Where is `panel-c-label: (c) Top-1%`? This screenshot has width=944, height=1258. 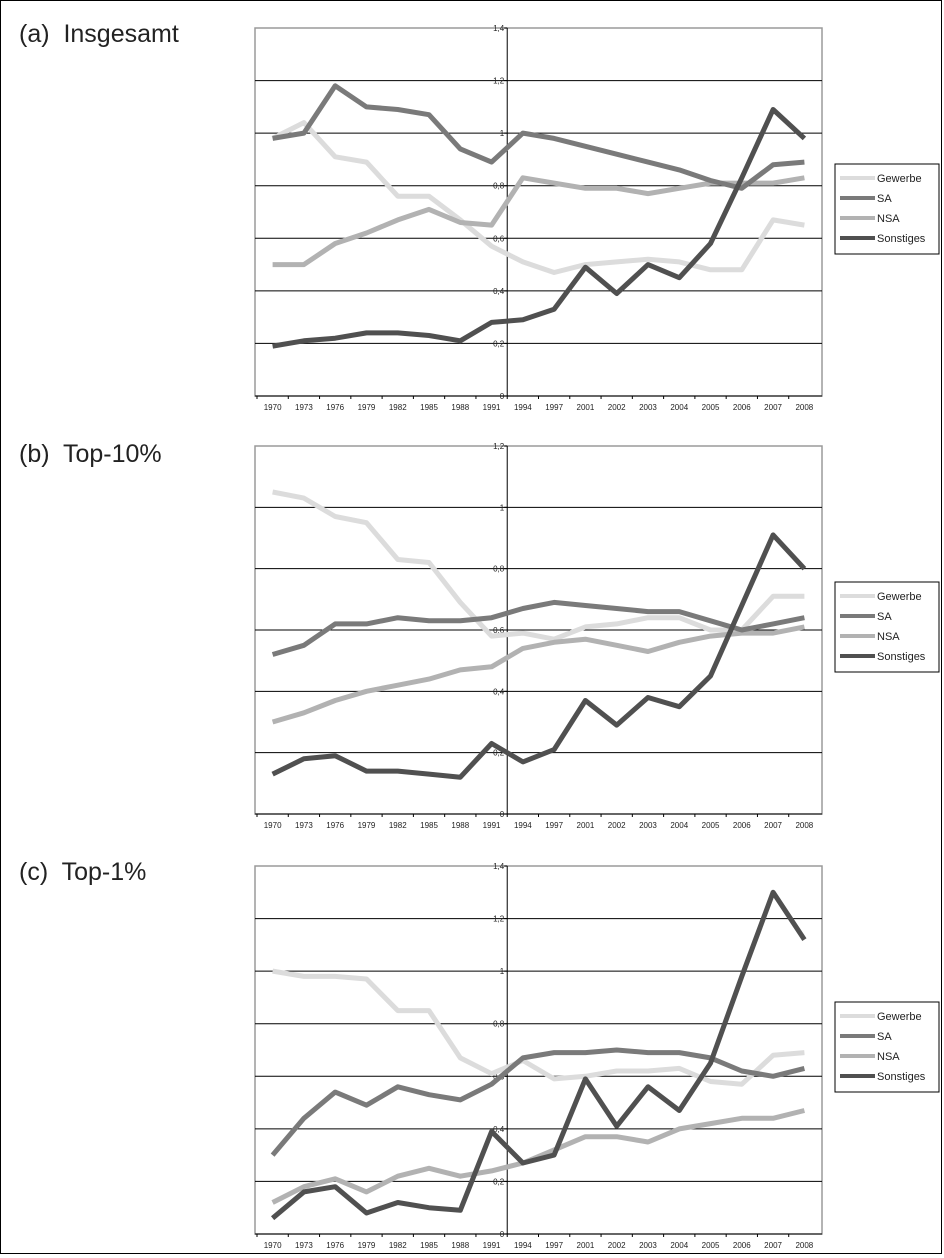 panel-c-label: (c) Top-1% is located at coordinates (83, 872).